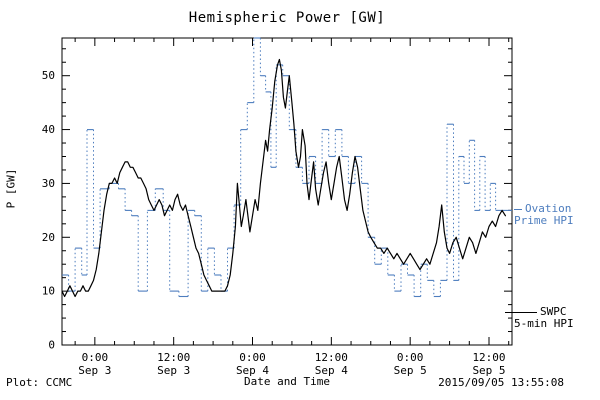 Image resolution: width=600 pixels, height=400 pixels. I want to click on svg-text: 50, so click(48, 75).